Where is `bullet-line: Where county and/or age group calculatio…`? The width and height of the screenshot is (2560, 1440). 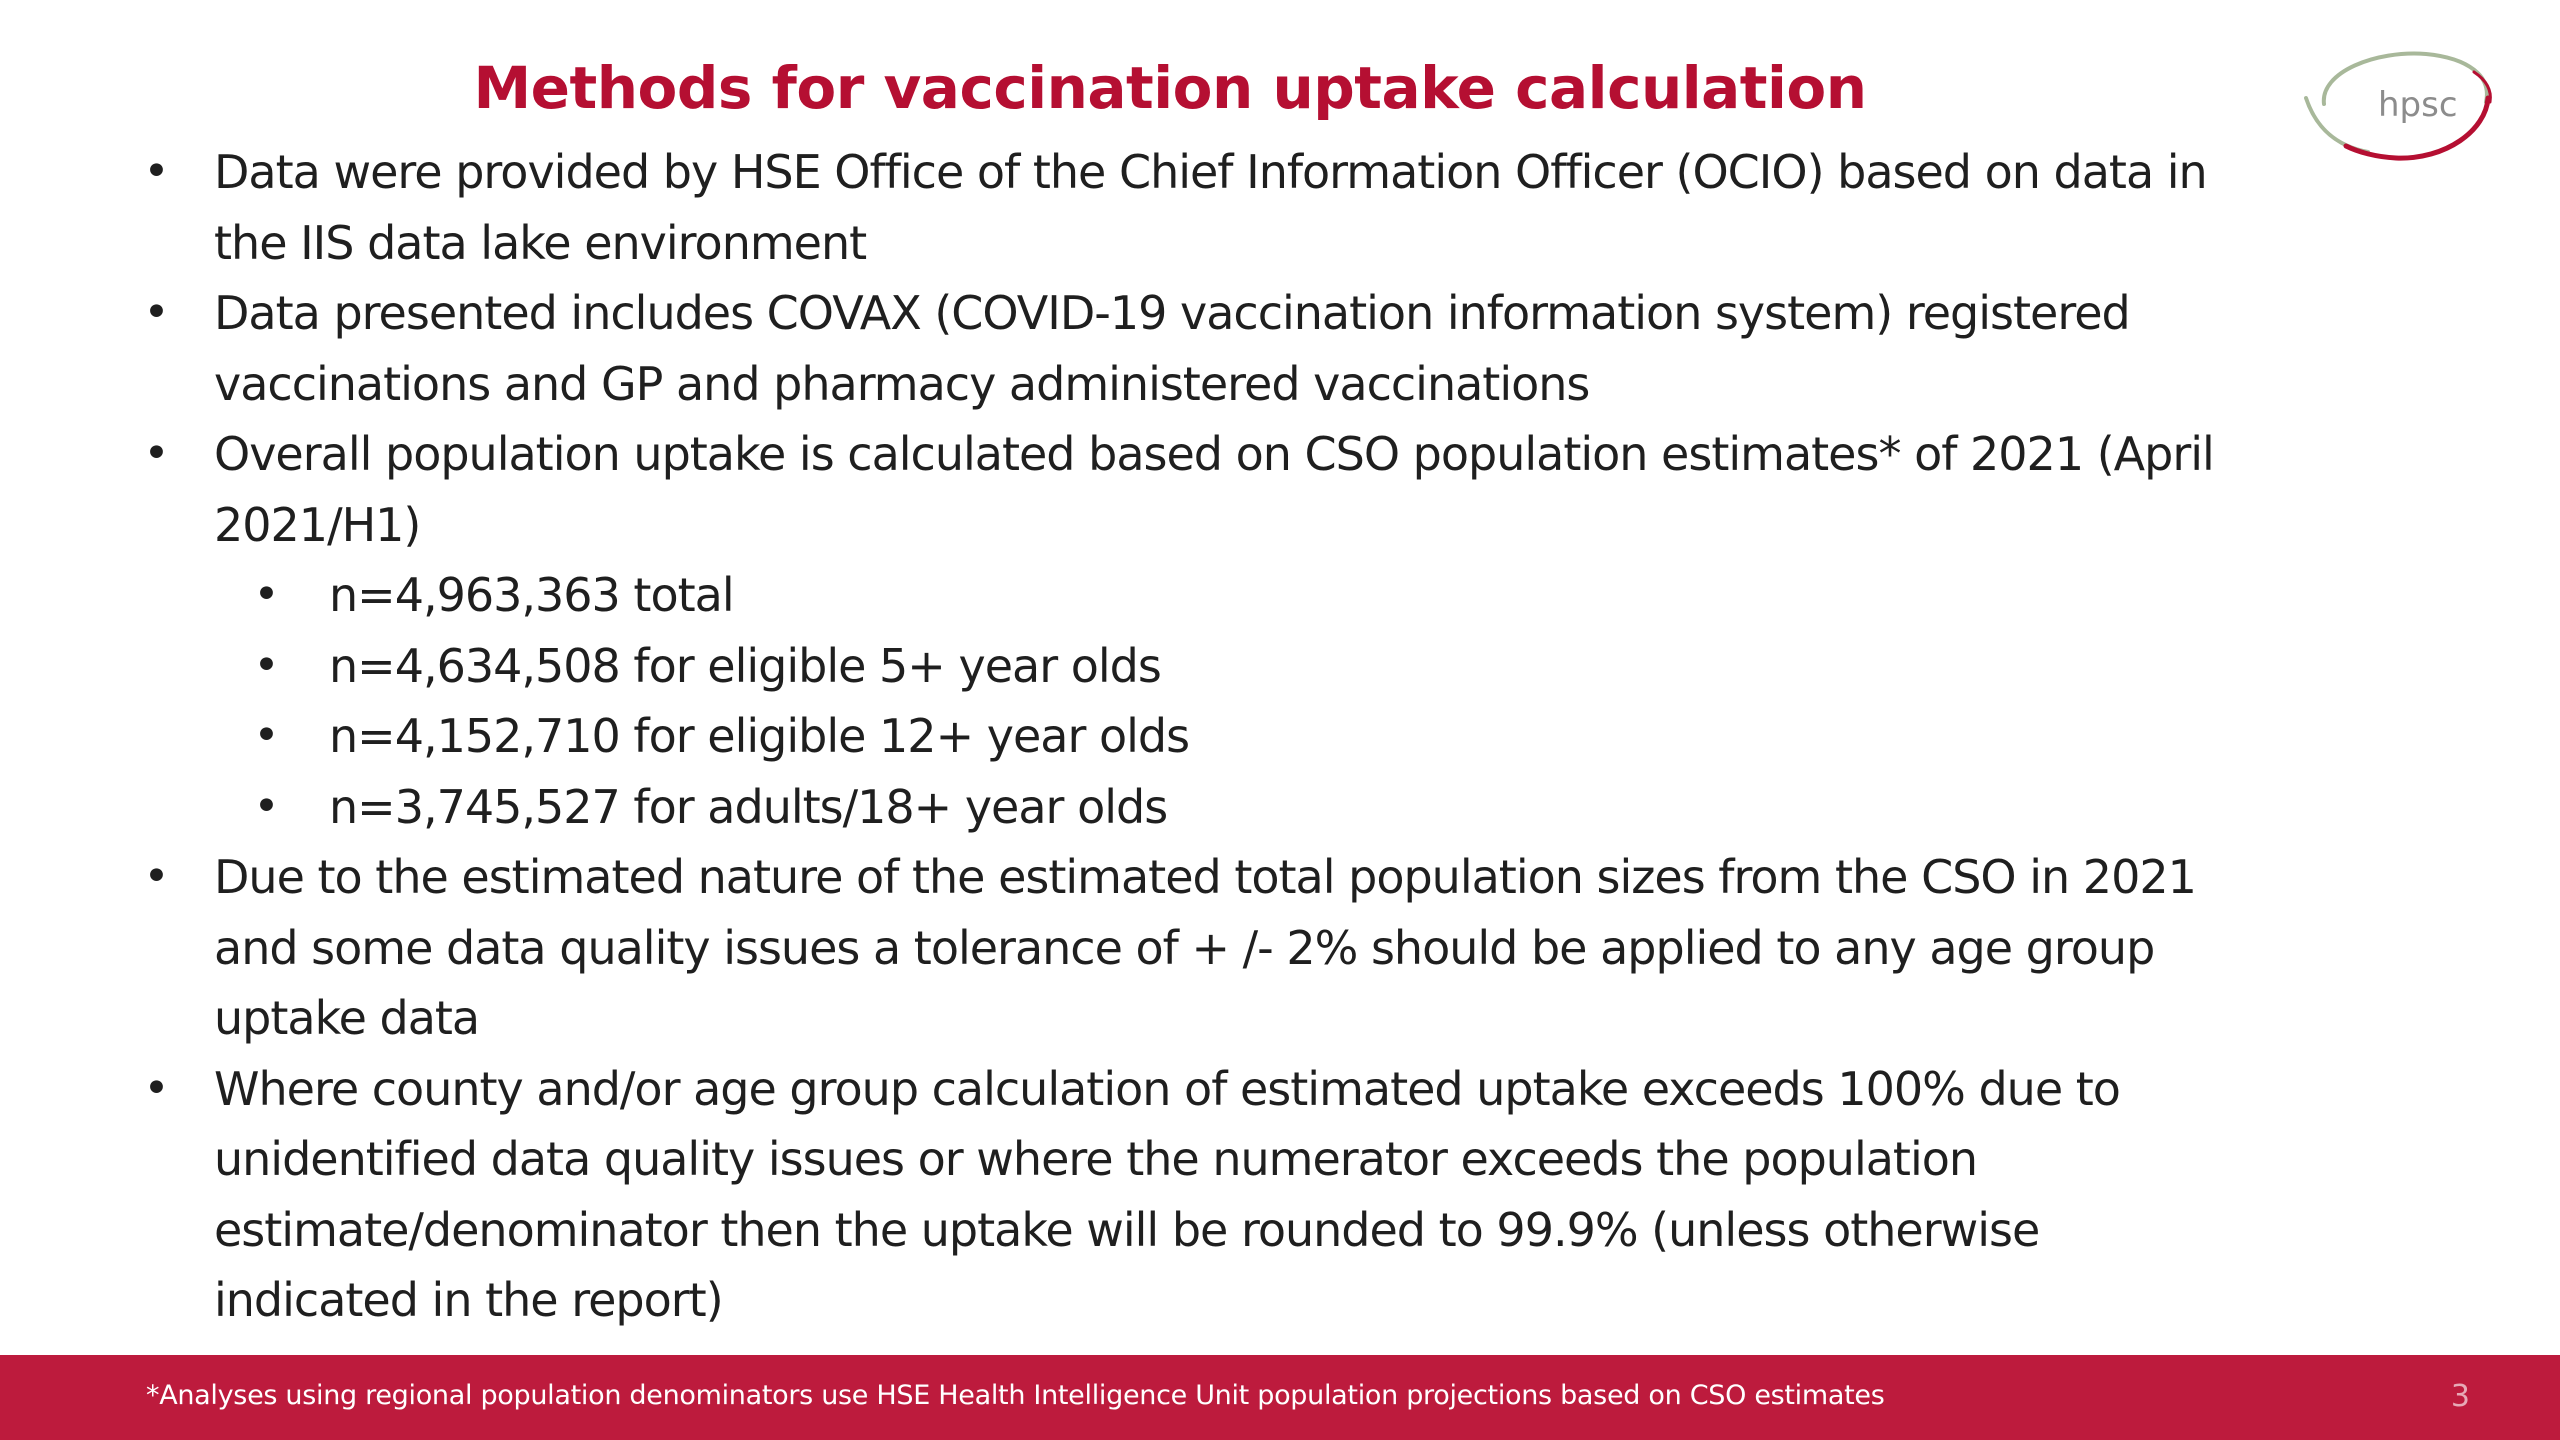 bullet-line: Where county and/or age group calculatio… is located at coordinates (1167, 1088).